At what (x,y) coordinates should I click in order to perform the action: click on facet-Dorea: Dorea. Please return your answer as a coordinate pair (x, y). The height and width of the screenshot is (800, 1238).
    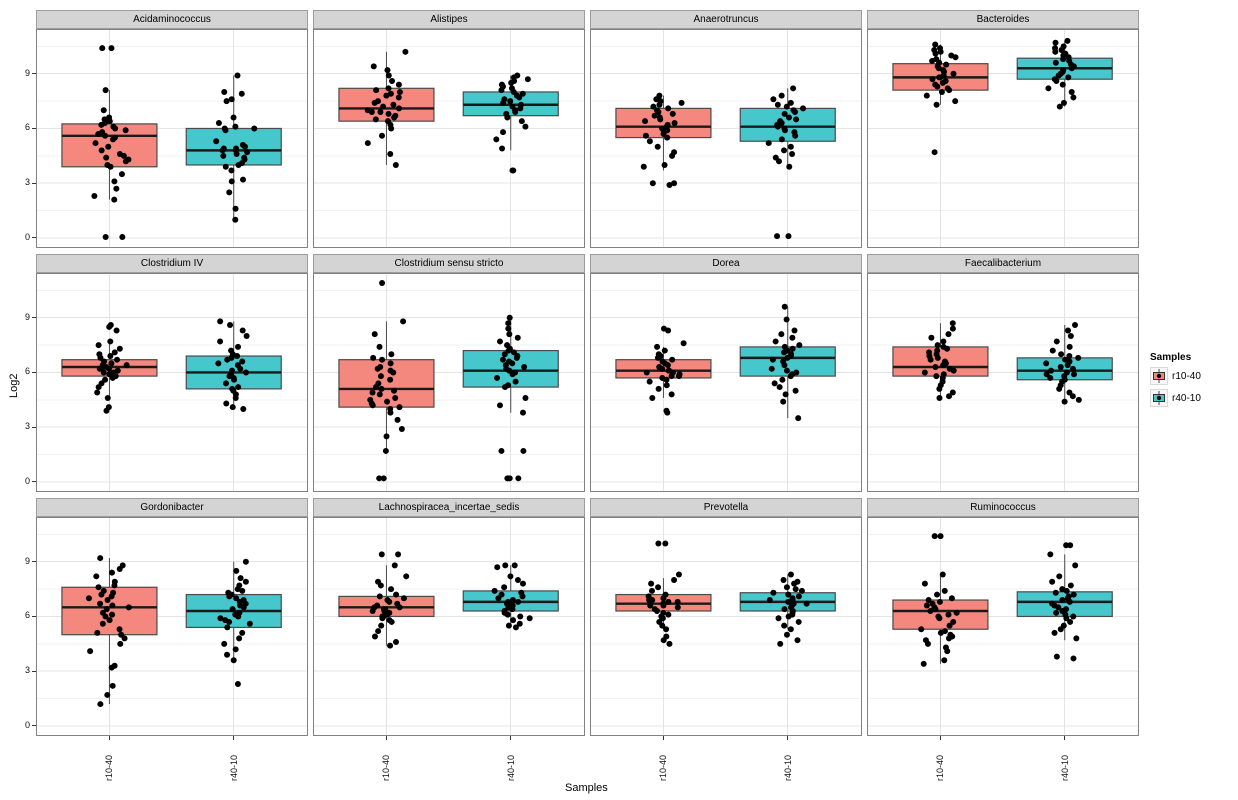
    Looking at the image, I should click on (726, 373).